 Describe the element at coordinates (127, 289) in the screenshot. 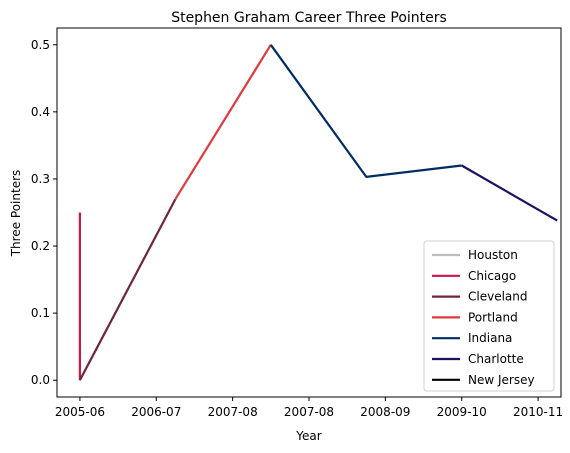

I see `series-line-cleveland` at that location.